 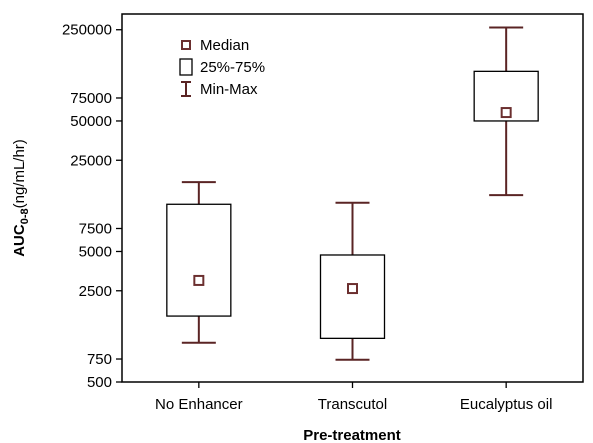 What do you see at coordinates (186, 89) in the screenshot?
I see `legend-whisker-symbol` at bounding box center [186, 89].